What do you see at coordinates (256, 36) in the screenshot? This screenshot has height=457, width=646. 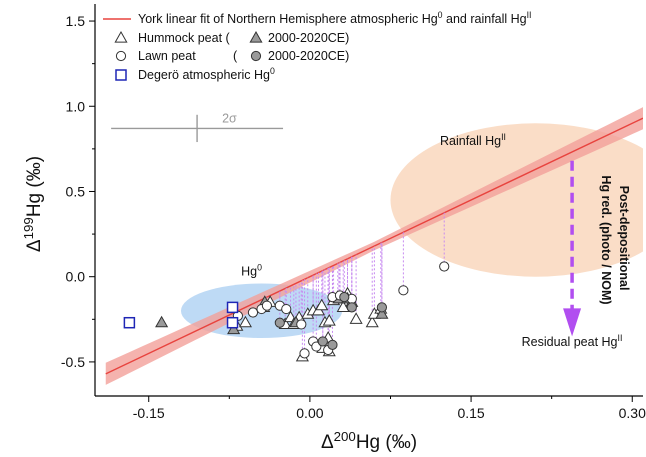 I see `legend-hummock-recent-marker` at bounding box center [256, 36].